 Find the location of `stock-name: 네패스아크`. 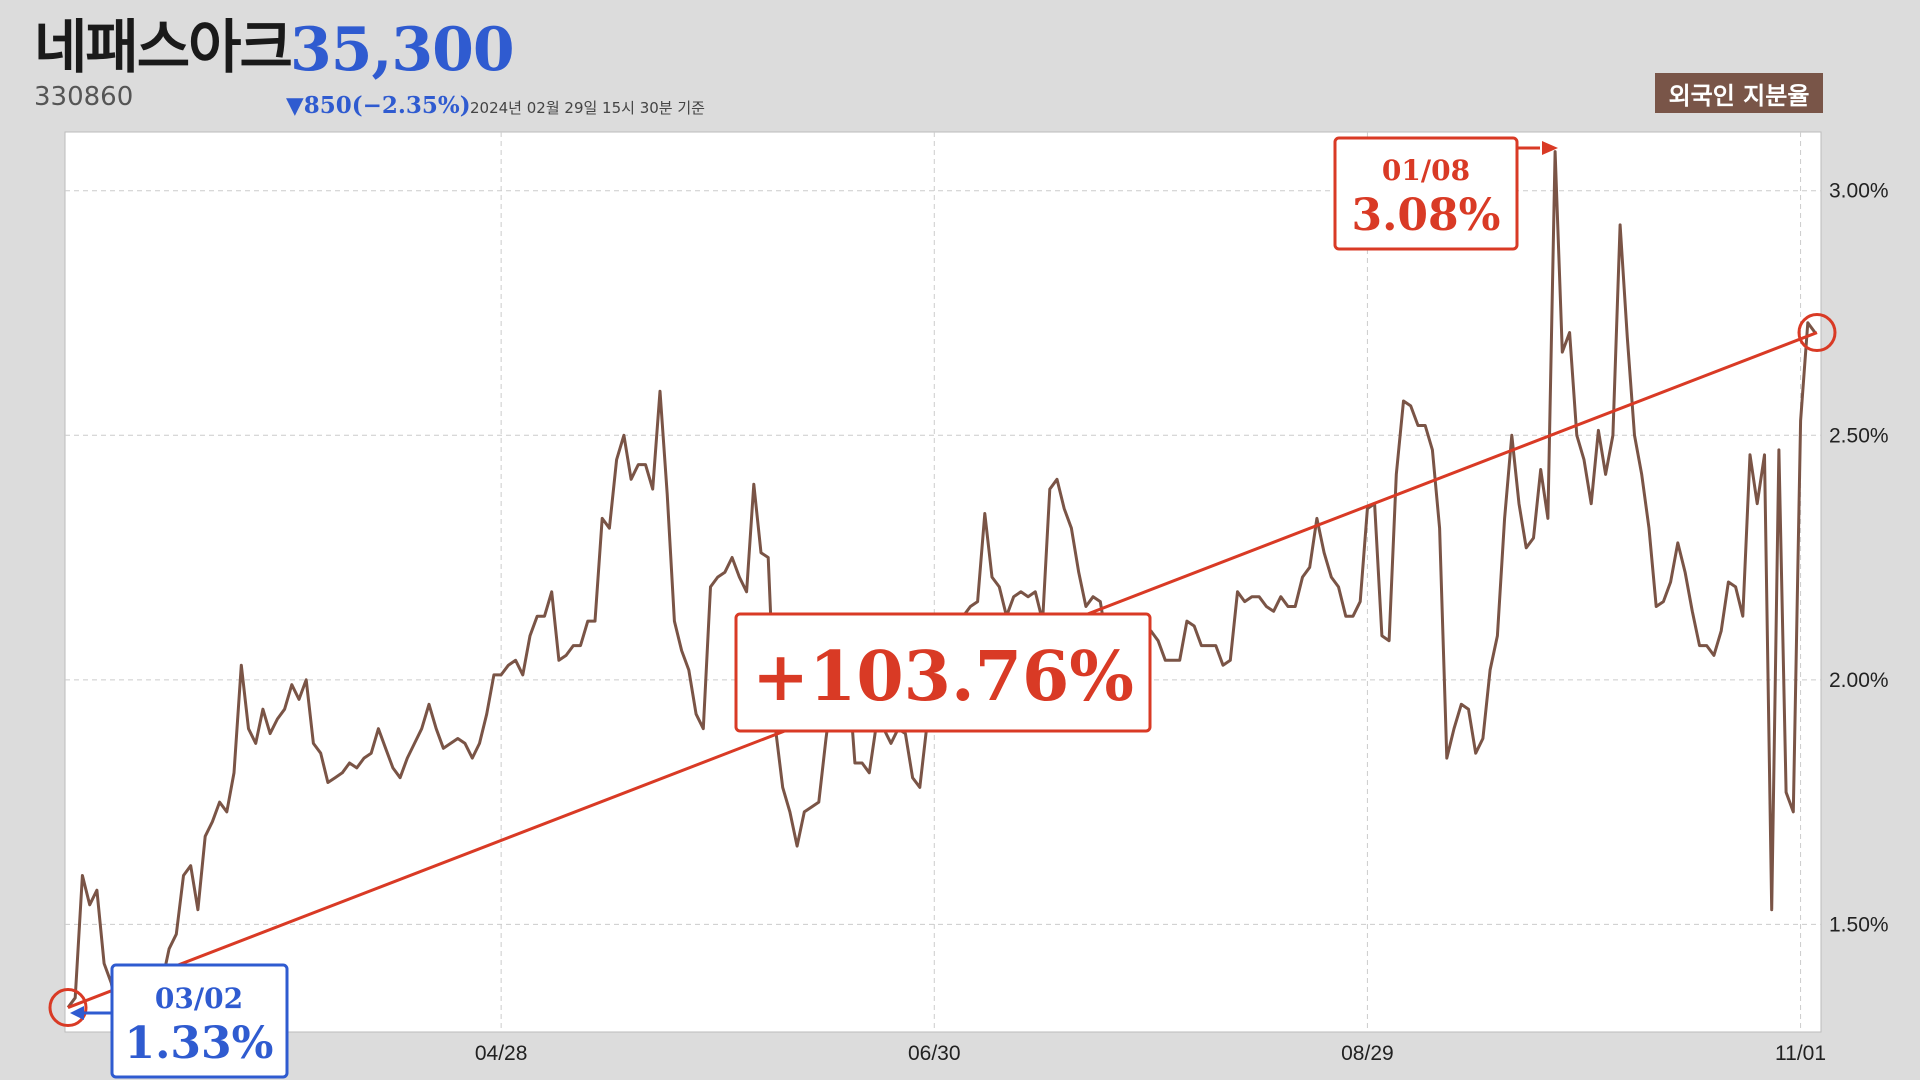

stock-name: 네패스아크 is located at coordinates (163, 47).